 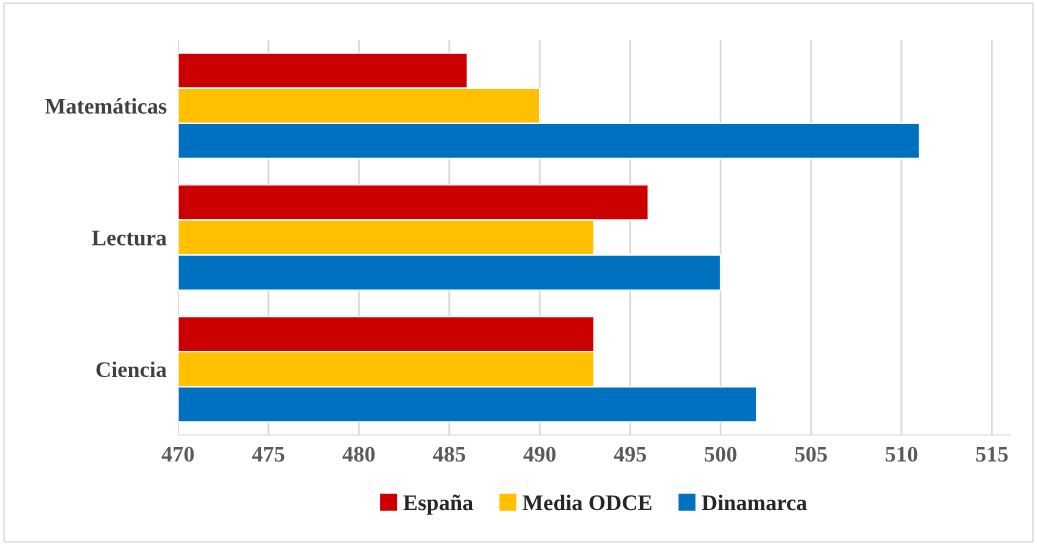 What do you see at coordinates (754, 502) in the screenshot?
I see `legend-label: Dinamarca` at bounding box center [754, 502].